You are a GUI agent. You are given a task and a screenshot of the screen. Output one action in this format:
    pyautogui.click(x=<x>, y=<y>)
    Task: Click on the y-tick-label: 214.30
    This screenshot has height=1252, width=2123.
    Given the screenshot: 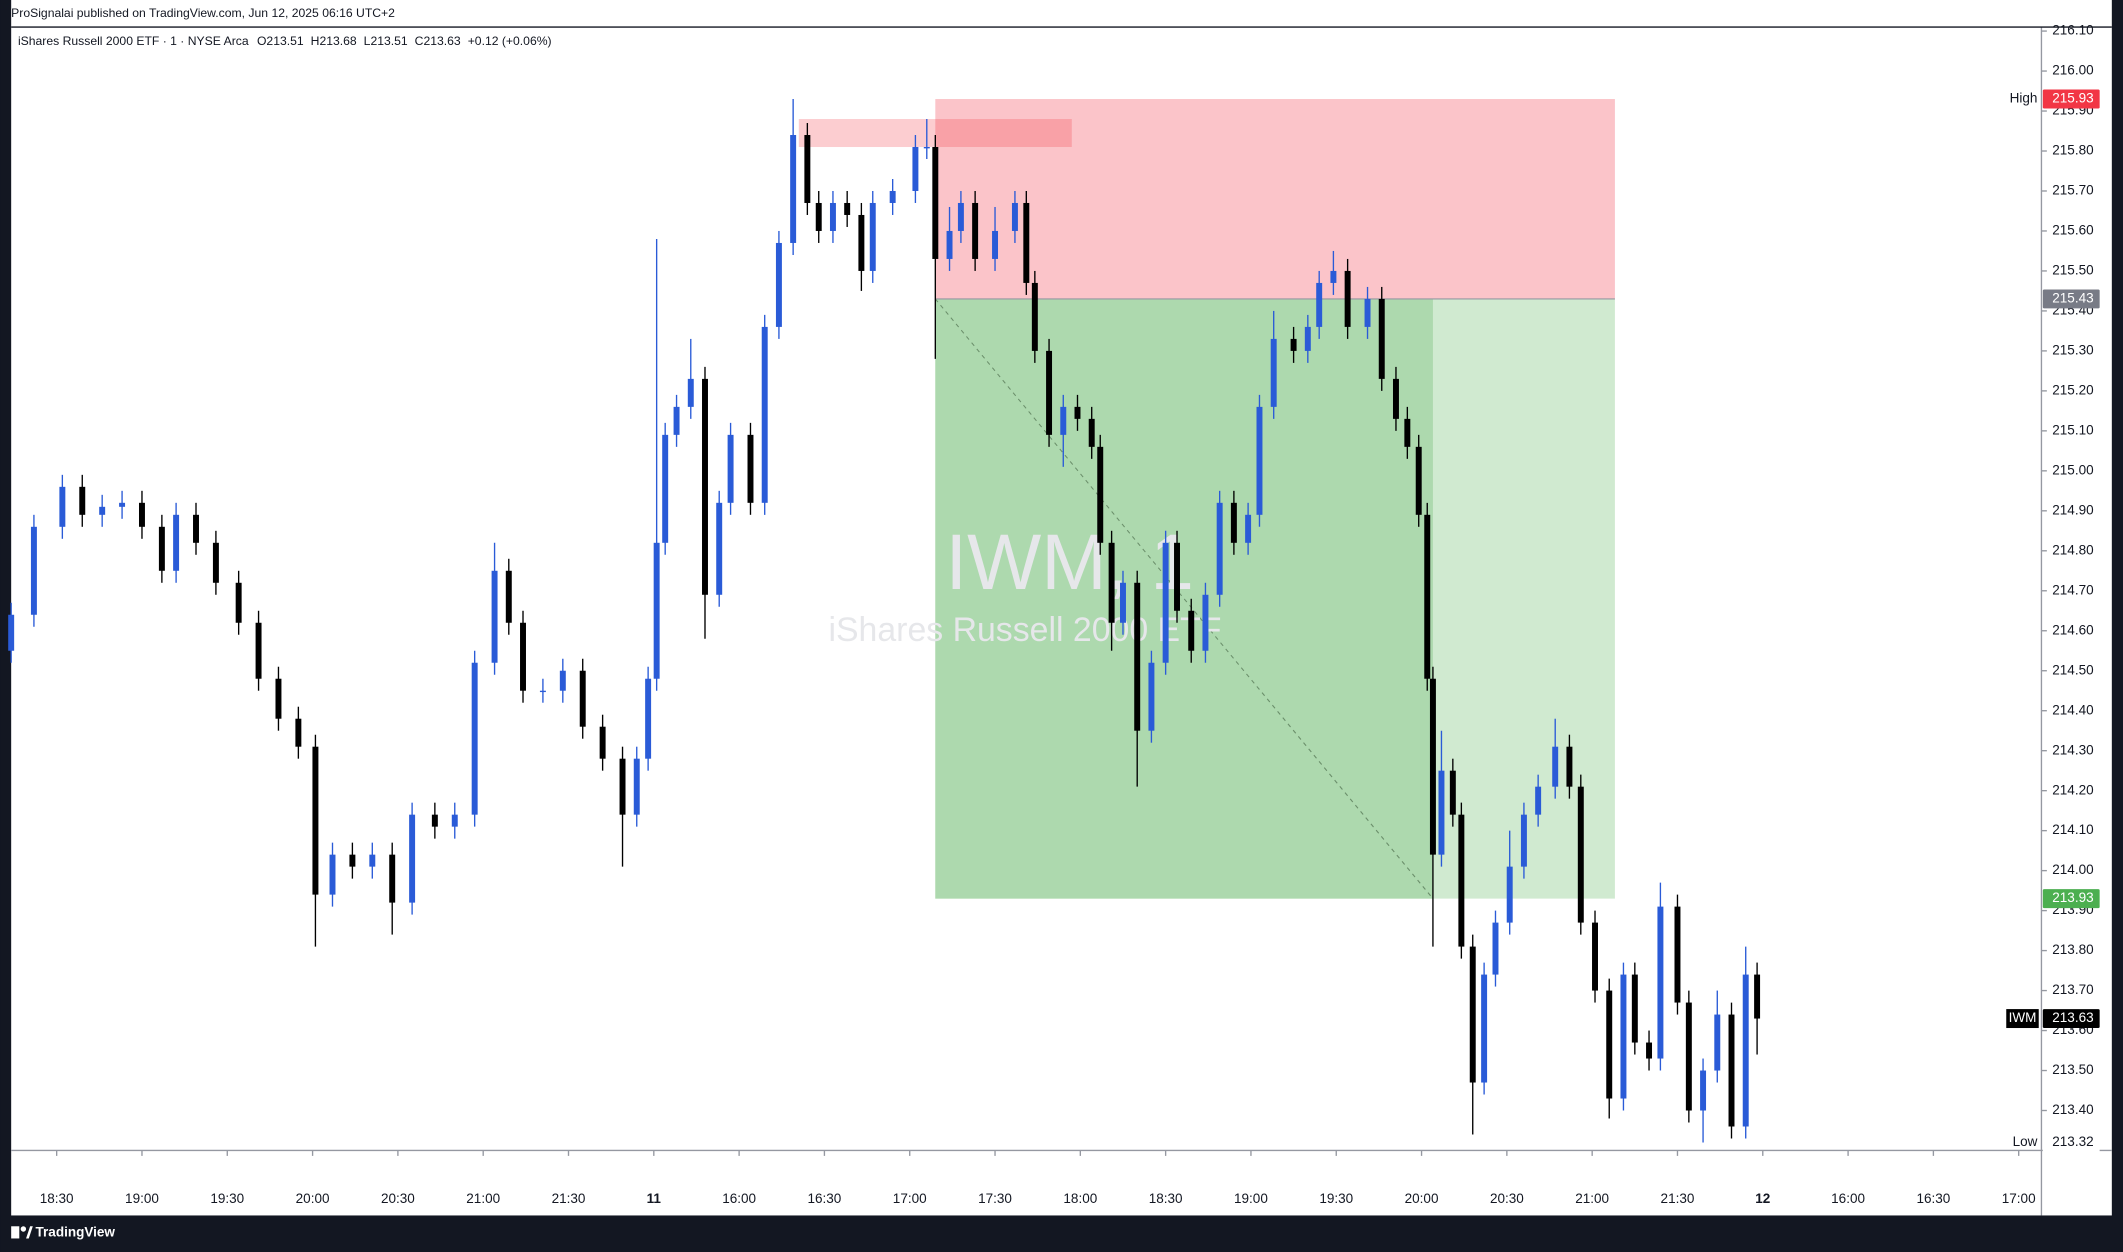 What is the action you would take?
    pyautogui.click(x=2072, y=749)
    